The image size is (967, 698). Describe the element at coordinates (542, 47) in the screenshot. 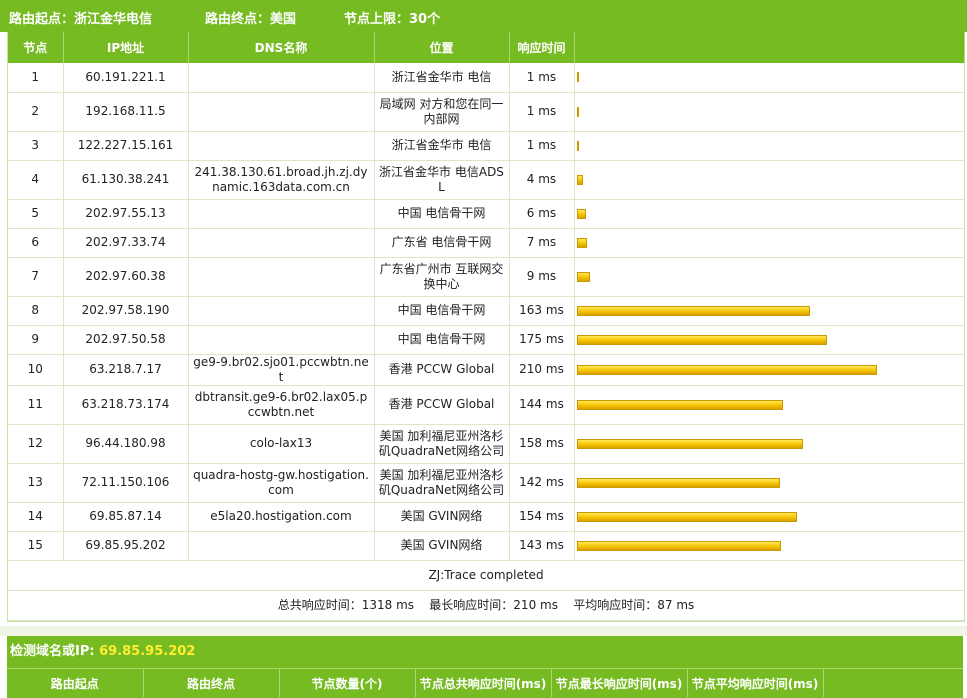

I see `col-response-time: 响应时间` at that location.